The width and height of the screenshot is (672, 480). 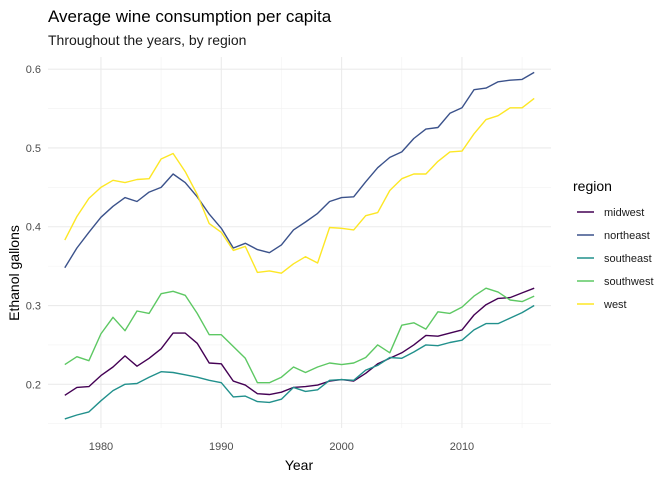 What do you see at coordinates (190, 16) in the screenshot?
I see `chart-title: Average wine consumption per capita` at bounding box center [190, 16].